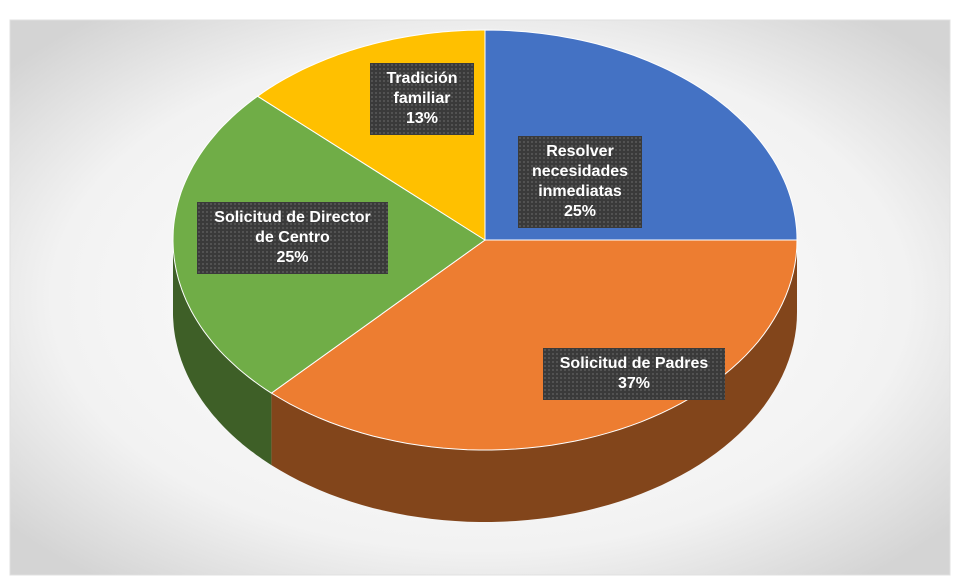 This screenshot has height=583, width=961. I want to click on label-category: Tradición familiar, so click(422, 88).